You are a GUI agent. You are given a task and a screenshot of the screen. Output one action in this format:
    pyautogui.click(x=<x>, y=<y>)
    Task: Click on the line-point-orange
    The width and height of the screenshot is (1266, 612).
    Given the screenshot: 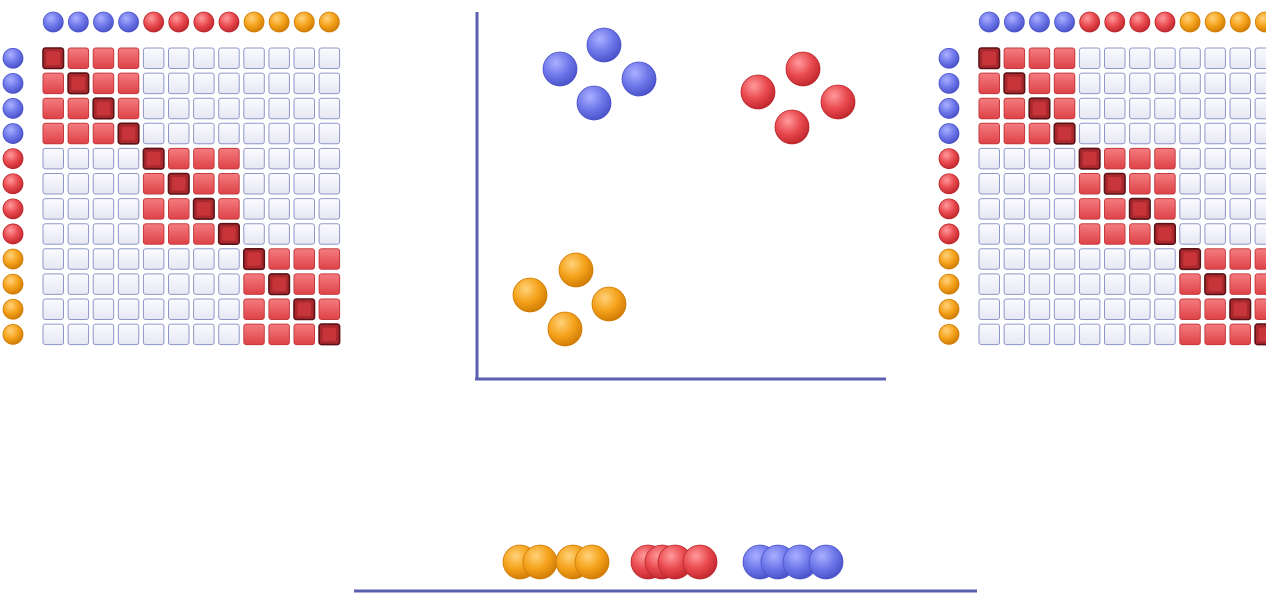 What is the action you would take?
    pyautogui.click(x=592, y=562)
    